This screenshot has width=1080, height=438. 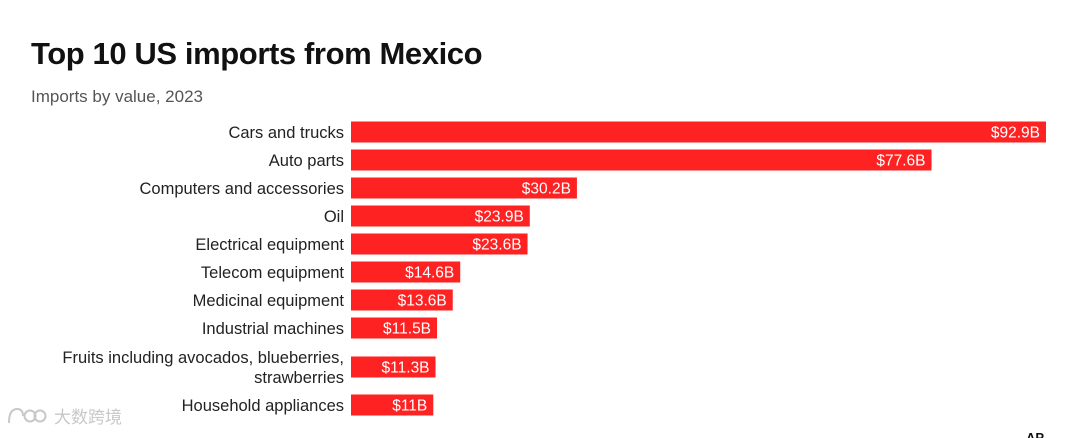 I want to click on chart-title: Top 10 US imports from Mexico, so click(x=257, y=53).